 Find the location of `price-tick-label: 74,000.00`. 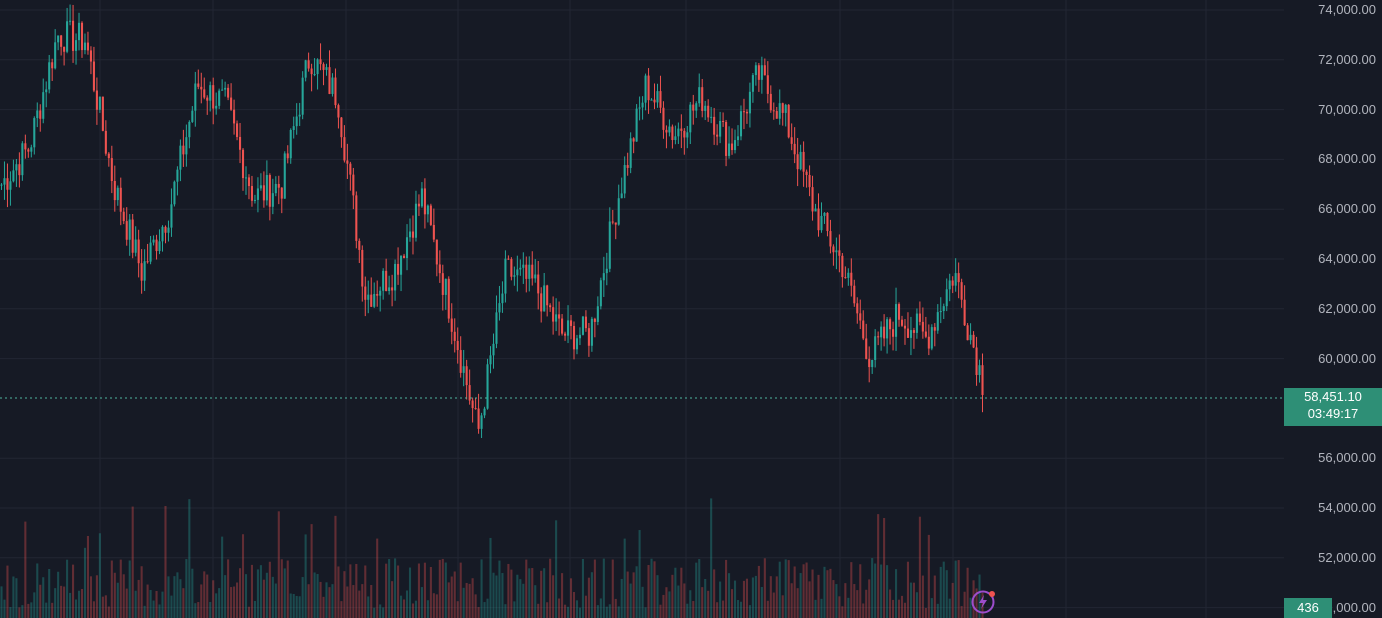

price-tick-label: 74,000.00 is located at coordinates (1347, 9).